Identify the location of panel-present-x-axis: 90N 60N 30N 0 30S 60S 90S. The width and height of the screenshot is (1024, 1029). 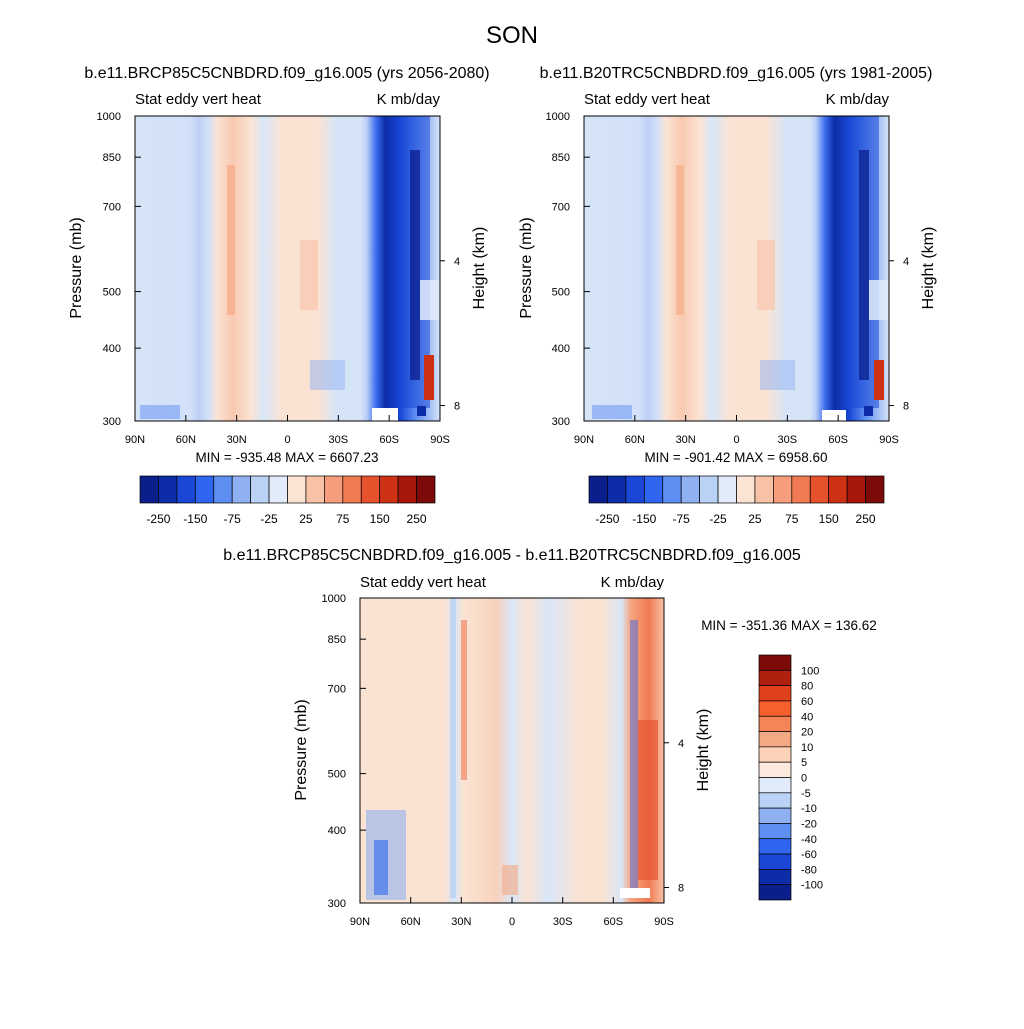
(736, 430).